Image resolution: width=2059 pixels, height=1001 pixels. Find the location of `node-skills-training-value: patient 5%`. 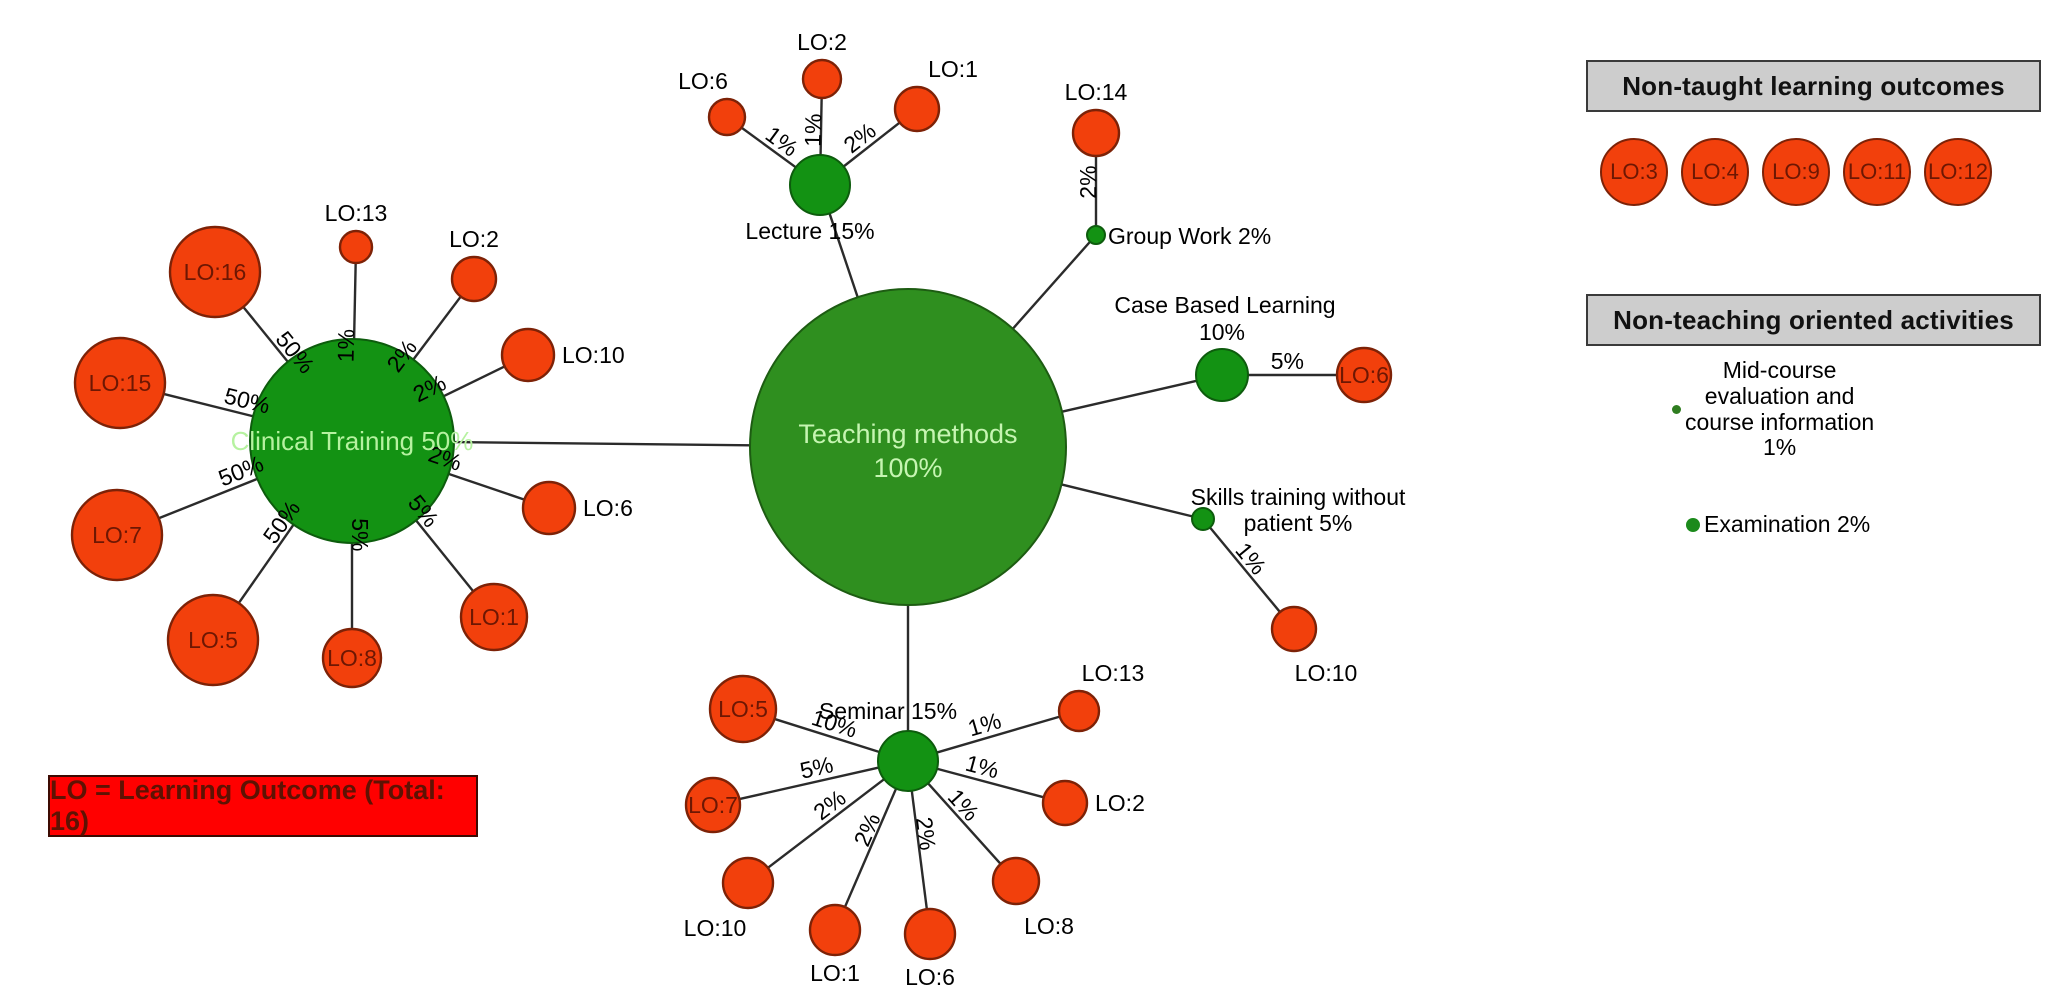

node-skills-training-value: patient 5% is located at coordinates (1298, 523).